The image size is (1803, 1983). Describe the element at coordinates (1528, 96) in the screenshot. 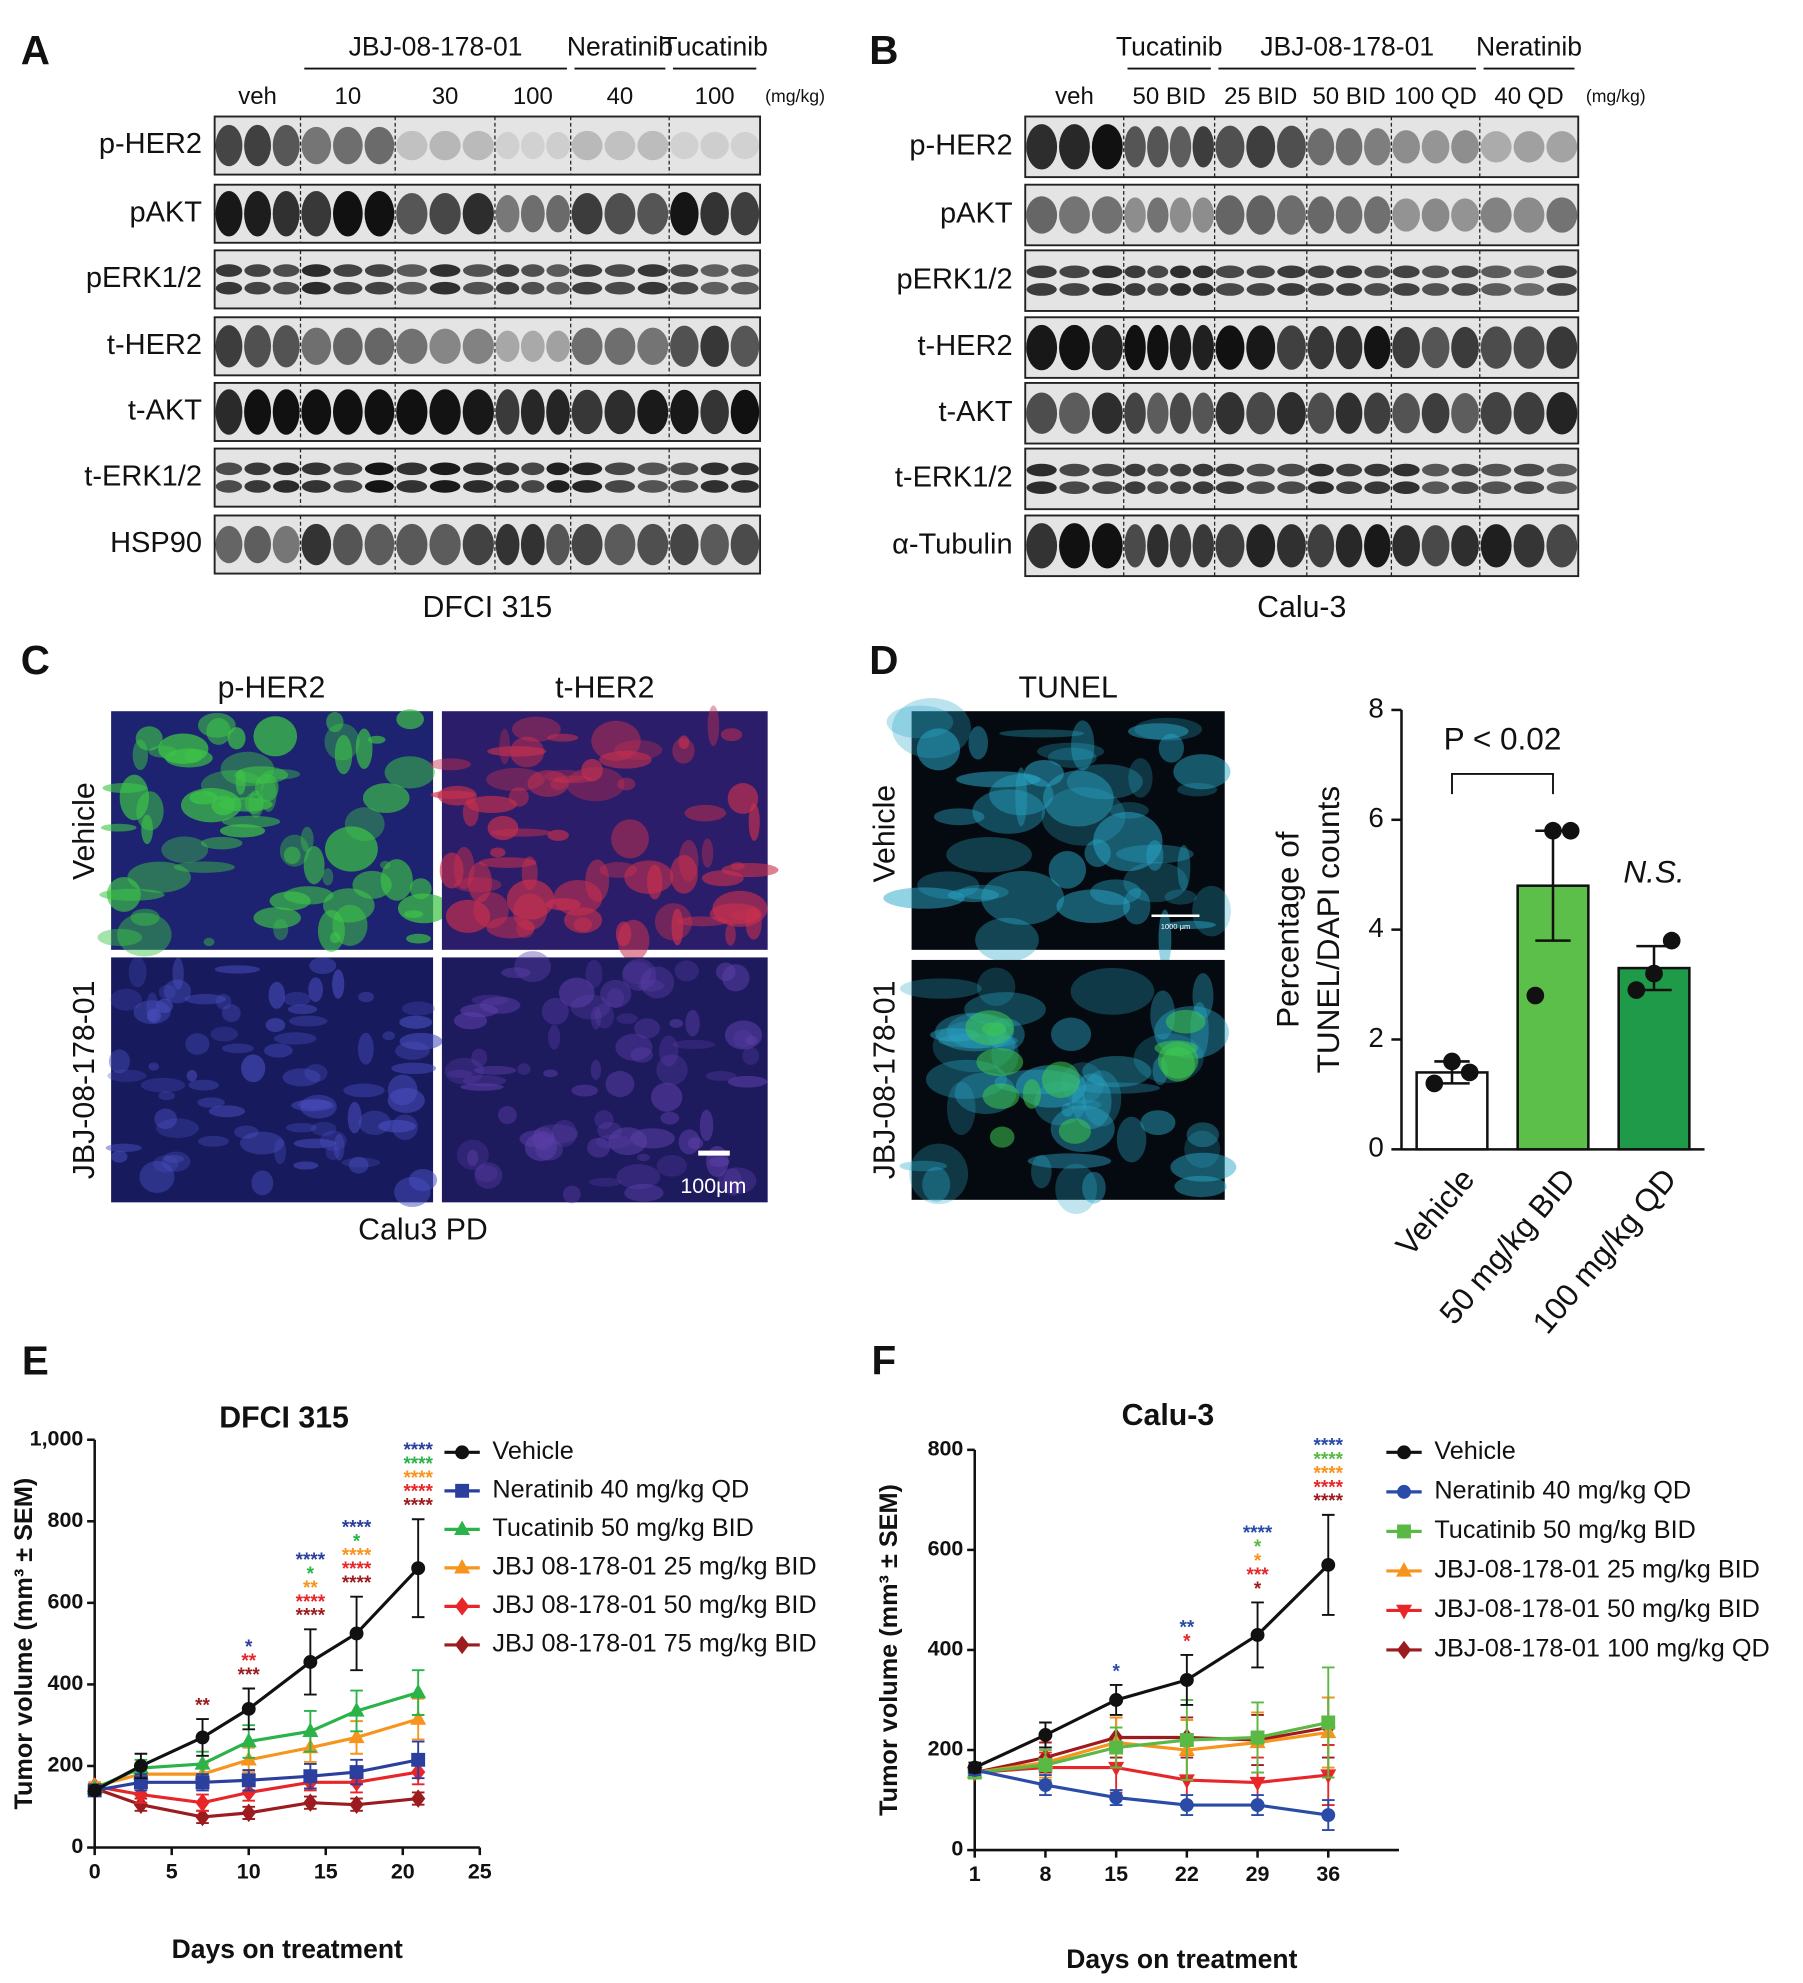

I see `dose-label: 40 QD` at that location.